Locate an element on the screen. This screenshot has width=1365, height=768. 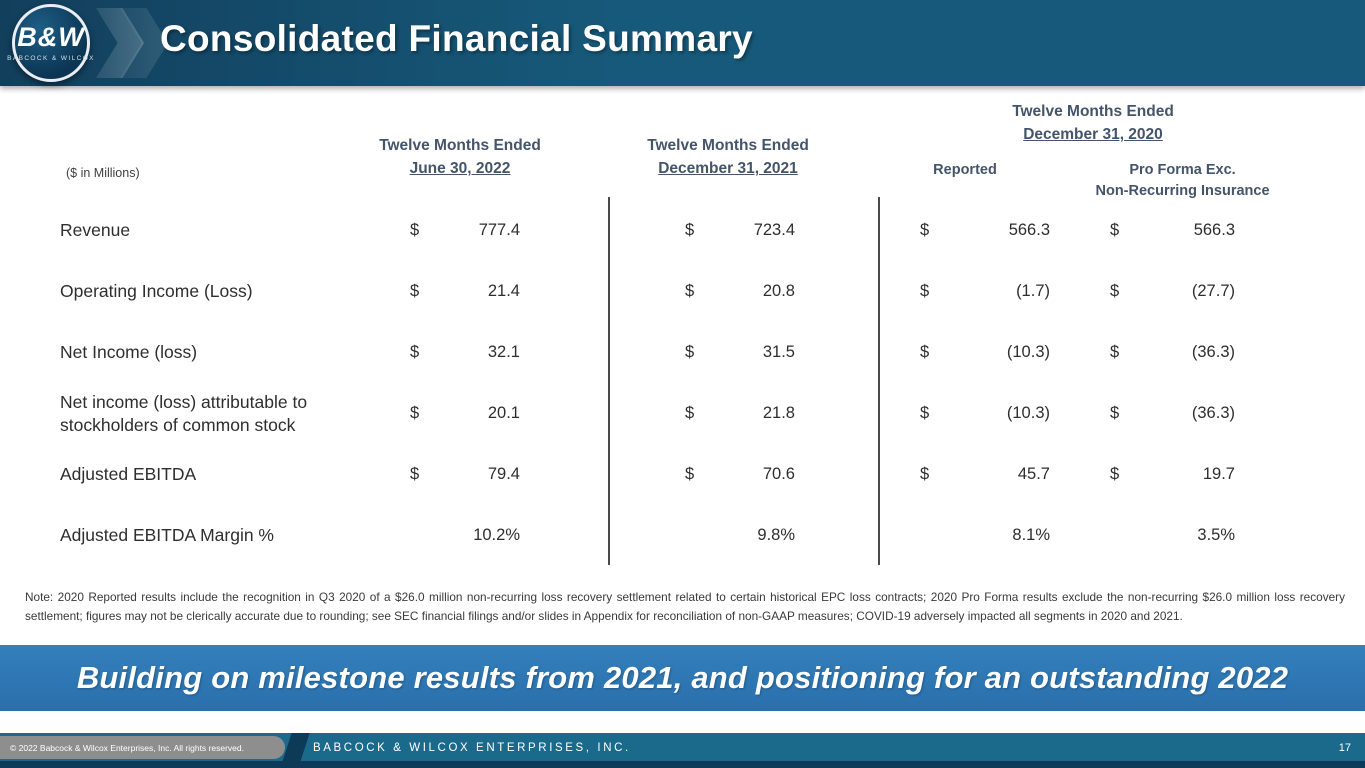
money-cell: 10.2% is located at coordinates (465, 535).